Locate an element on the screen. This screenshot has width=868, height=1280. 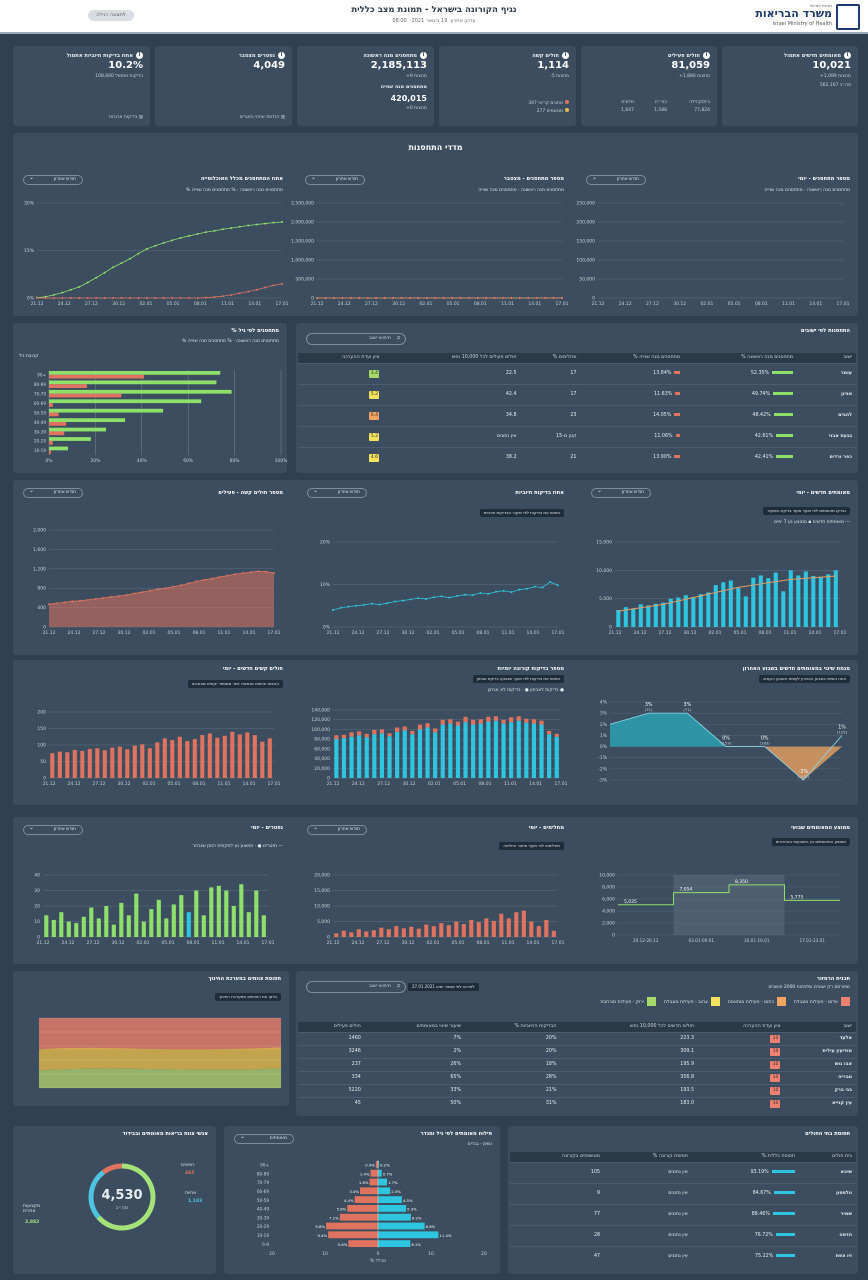
table-cell: אין נתונים is located at coordinates (648, 1256).